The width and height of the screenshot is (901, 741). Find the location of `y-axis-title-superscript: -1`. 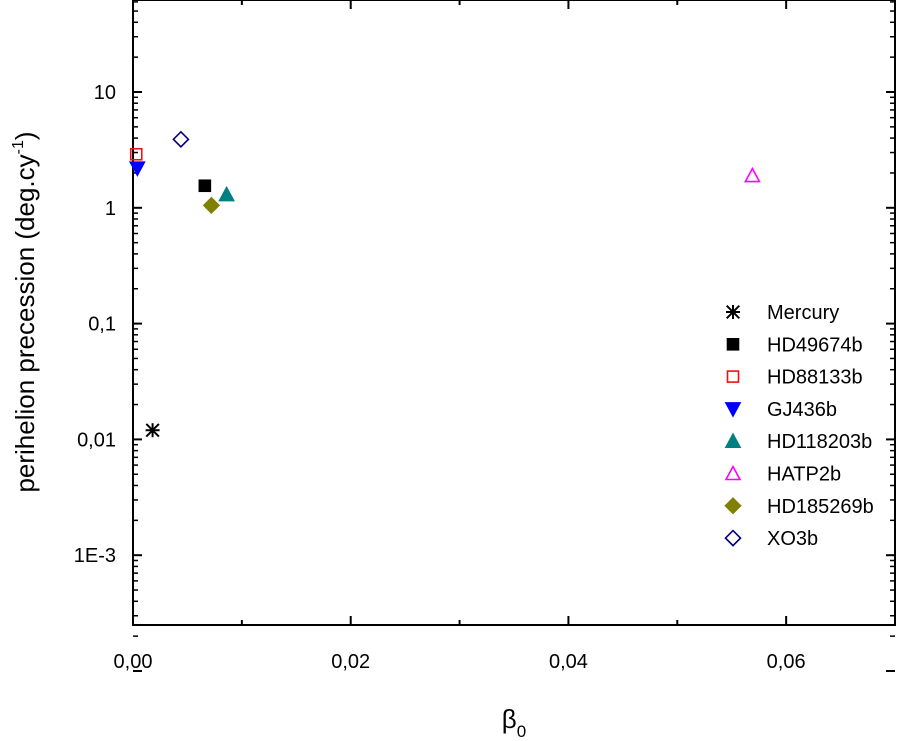

y-axis-title-superscript: -1 is located at coordinates (18, 147).